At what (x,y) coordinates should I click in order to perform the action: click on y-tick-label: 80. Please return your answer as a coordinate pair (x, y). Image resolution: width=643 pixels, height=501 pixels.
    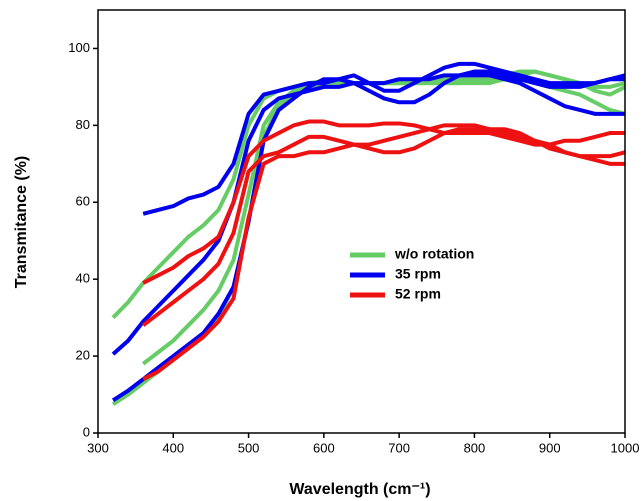
    Looking at the image, I should click on (83, 124).